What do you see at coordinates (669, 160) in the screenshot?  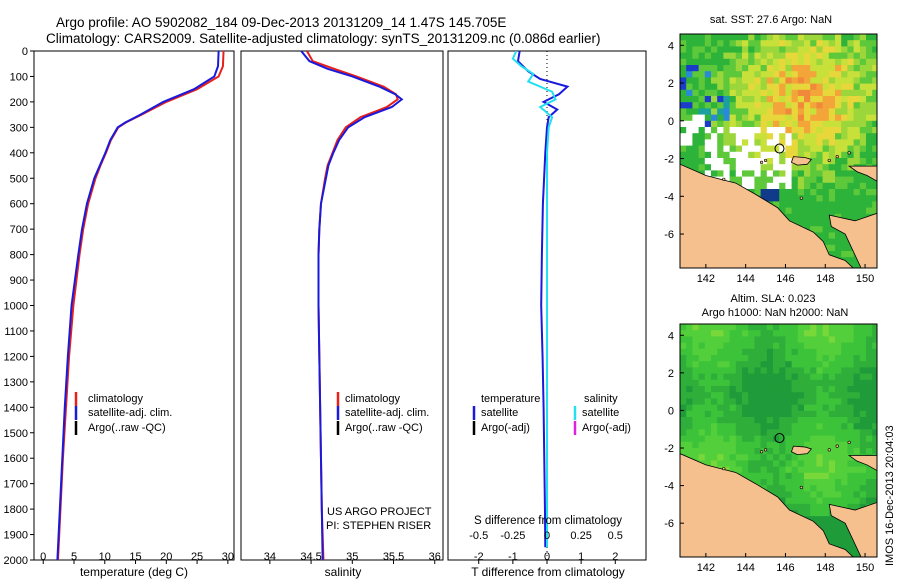 I see `latitude-tick-label: -2` at bounding box center [669, 160].